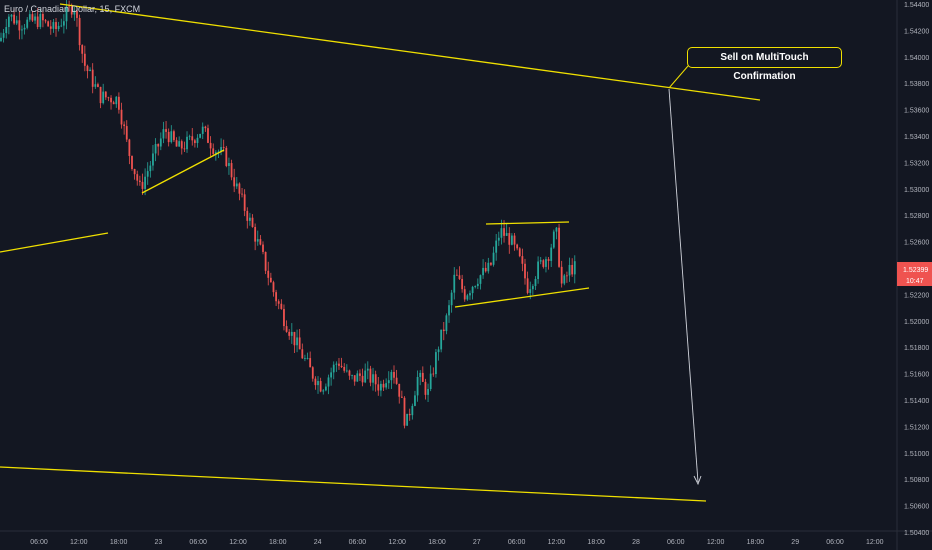 The image size is (932, 550). I want to click on projection-arrow, so click(685, 287).